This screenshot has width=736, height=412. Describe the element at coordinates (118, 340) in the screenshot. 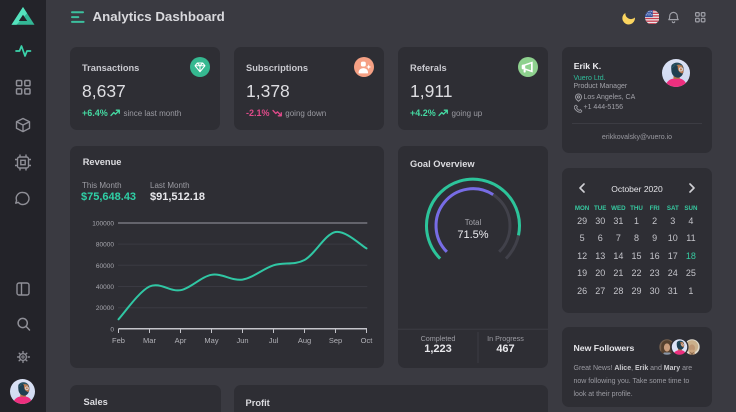

I see `svg-text: Feb` at that location.